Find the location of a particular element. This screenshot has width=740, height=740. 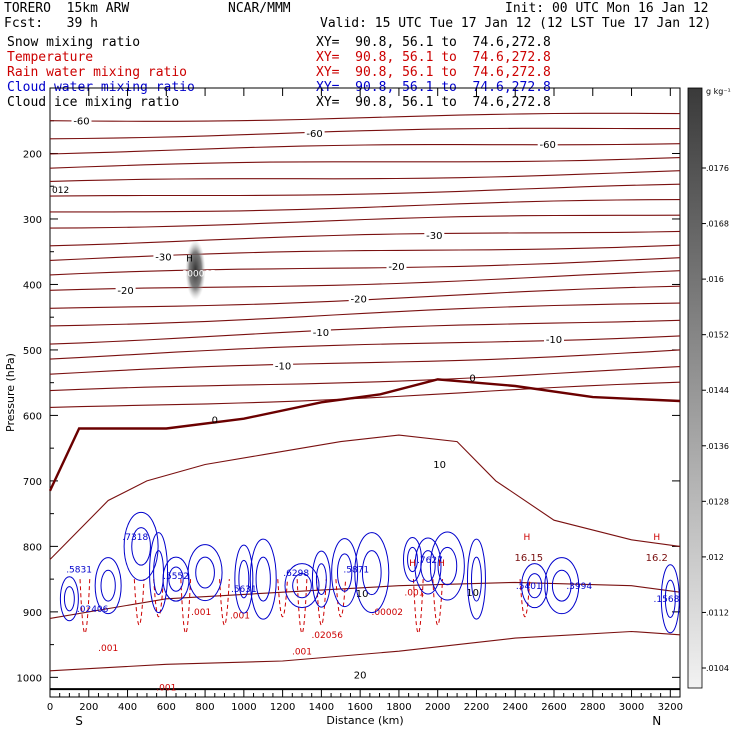

left-edge-label: 012 is located at coordinates (60, 191).